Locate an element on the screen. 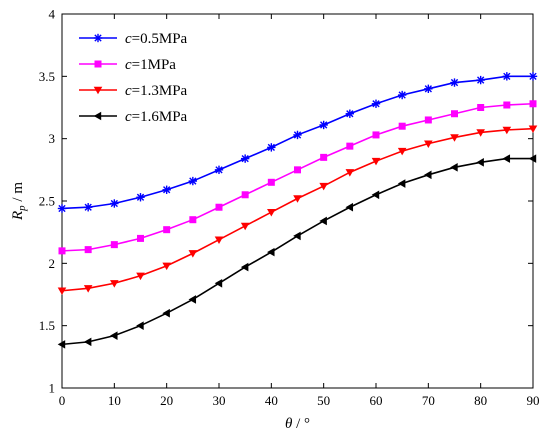 The image size is (550, 440). y-axis-label-subscript: p is located at coordinates (22, 208).